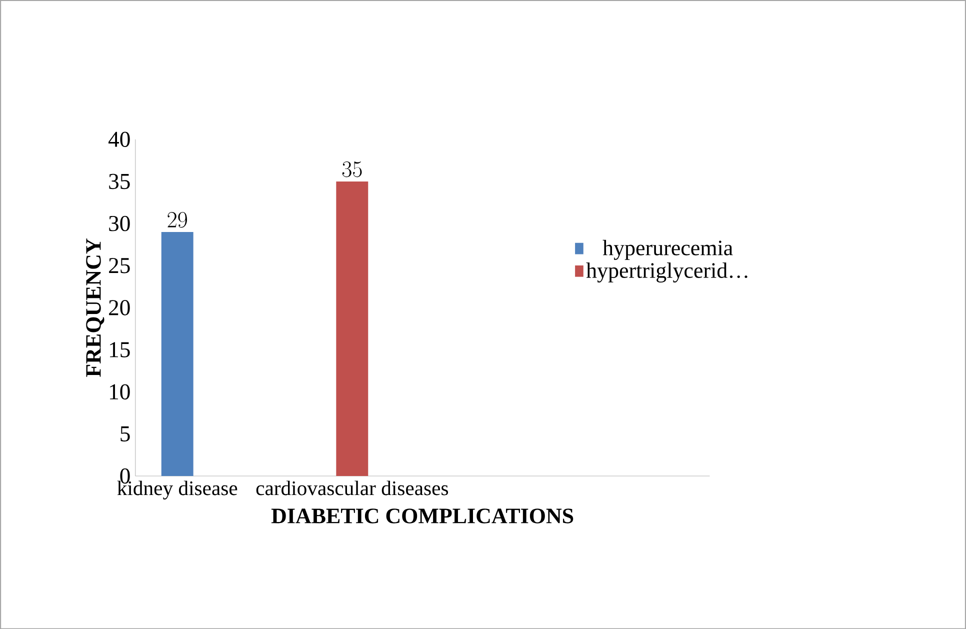  I want to click on data-label: 29, so click(177, 220).